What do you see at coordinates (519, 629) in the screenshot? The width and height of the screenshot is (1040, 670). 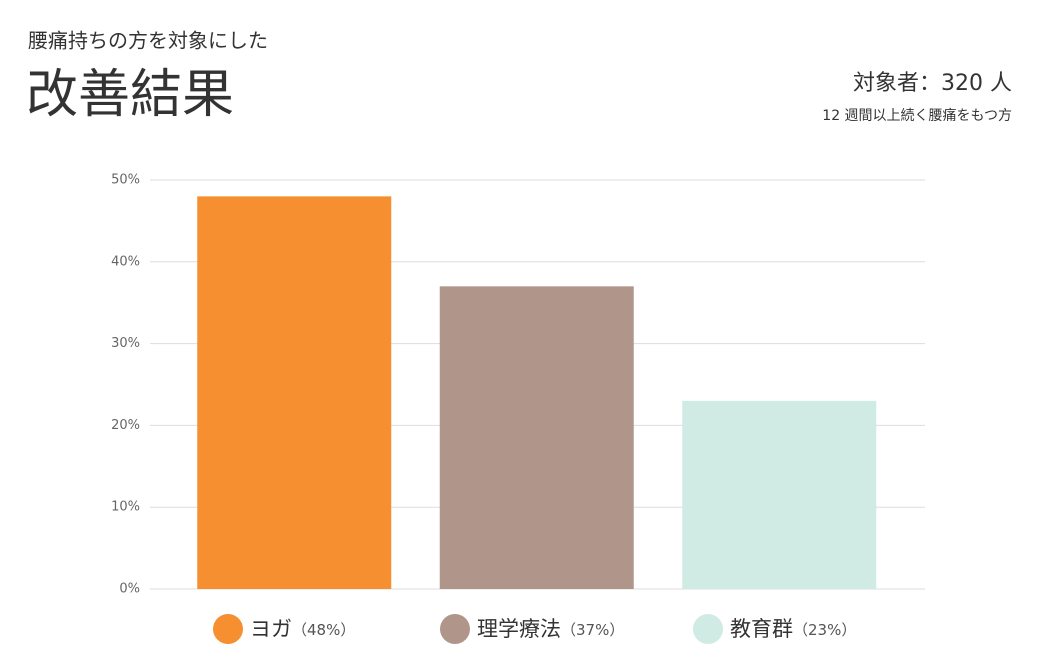 I see `legend-category: 理学療法` at bounding box center [519, 629].